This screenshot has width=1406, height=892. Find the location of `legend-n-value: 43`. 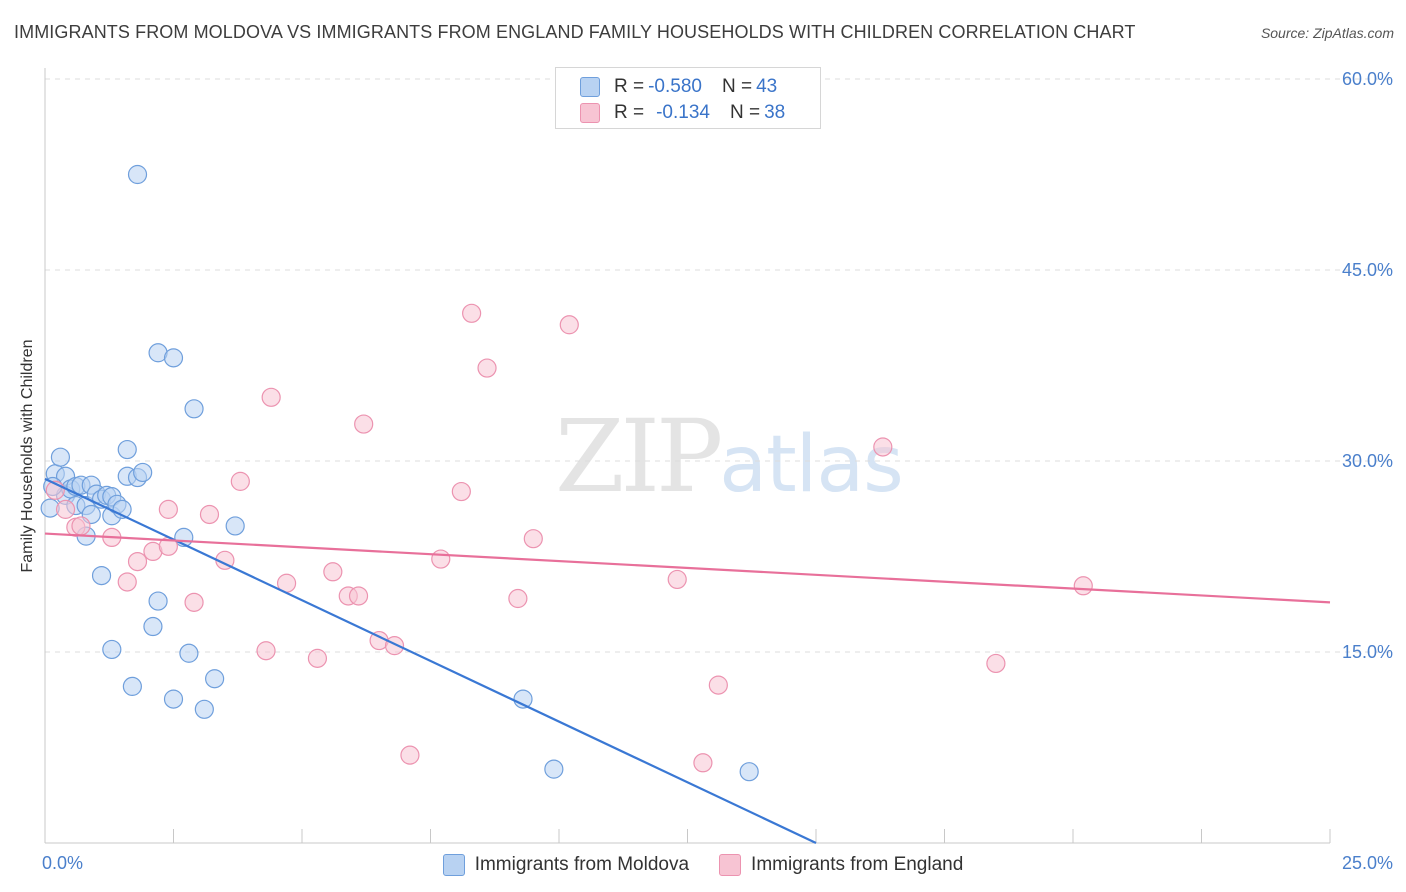

legend-n-value: 43 is located at coordinates (767, 86).